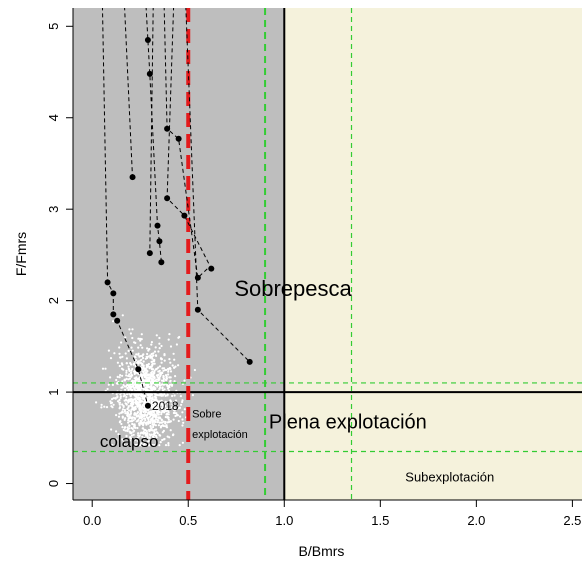 This screenshot has height=567, width=582. I want to click on y-tick-label: 2, so click(53, 300).